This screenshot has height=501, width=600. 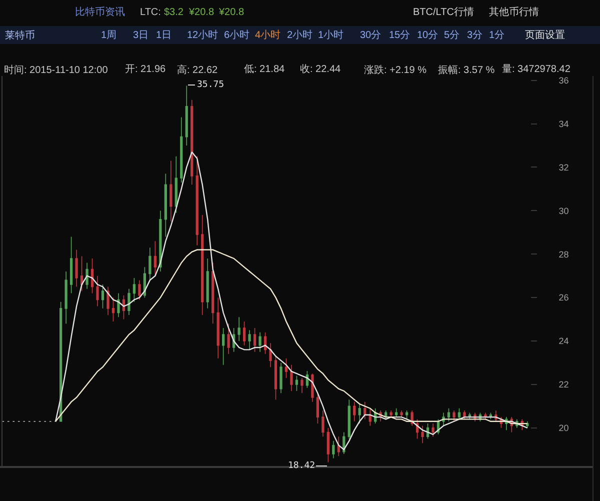 What do you see at coordinates (466, 70) in the screenshot?
I see `annotation: 振幅: 3.57 %` at bounding box center [466, 70].